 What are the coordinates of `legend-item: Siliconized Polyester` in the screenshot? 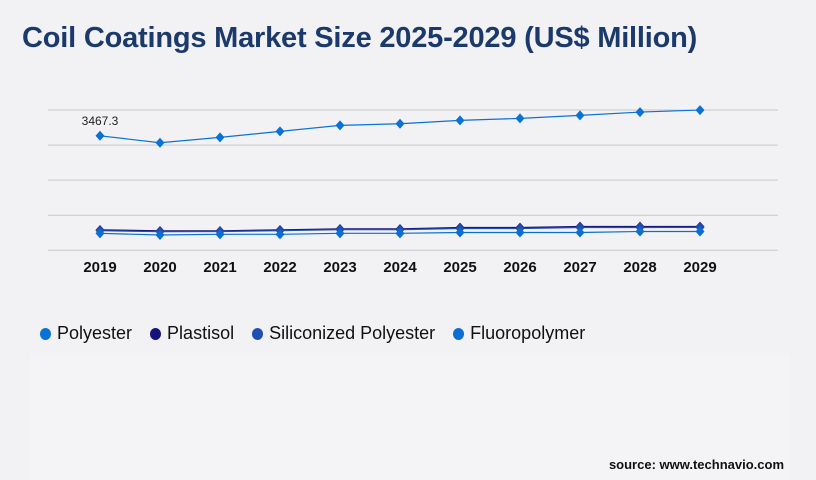 It's located at (343, 333).